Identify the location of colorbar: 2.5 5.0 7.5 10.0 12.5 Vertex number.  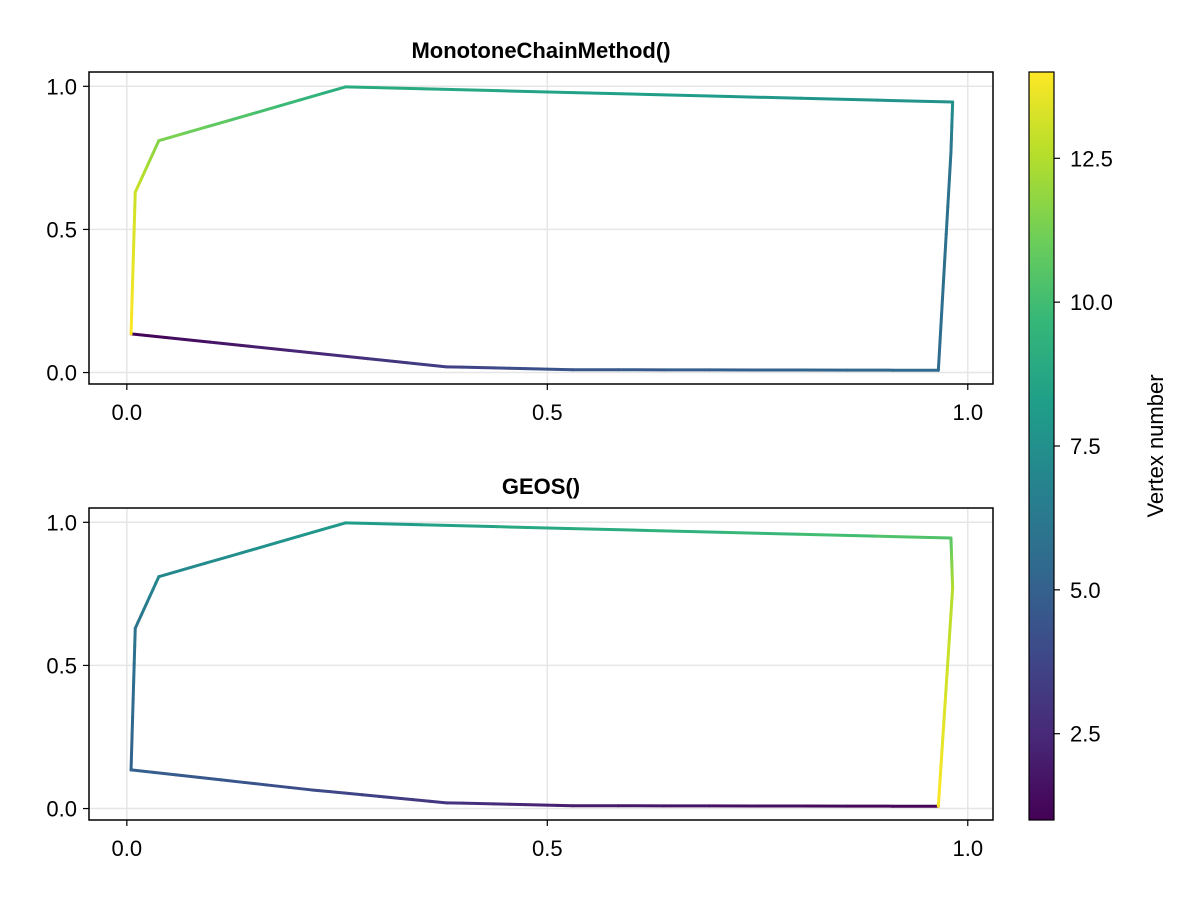
(1098, 446).